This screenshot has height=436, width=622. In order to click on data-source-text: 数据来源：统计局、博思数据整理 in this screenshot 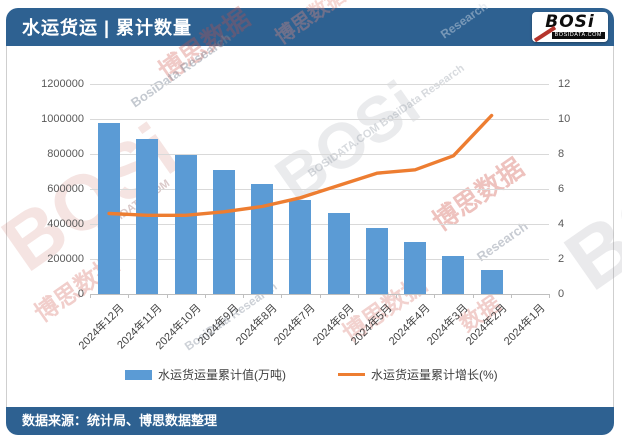, I will do `click(120, 420)`.